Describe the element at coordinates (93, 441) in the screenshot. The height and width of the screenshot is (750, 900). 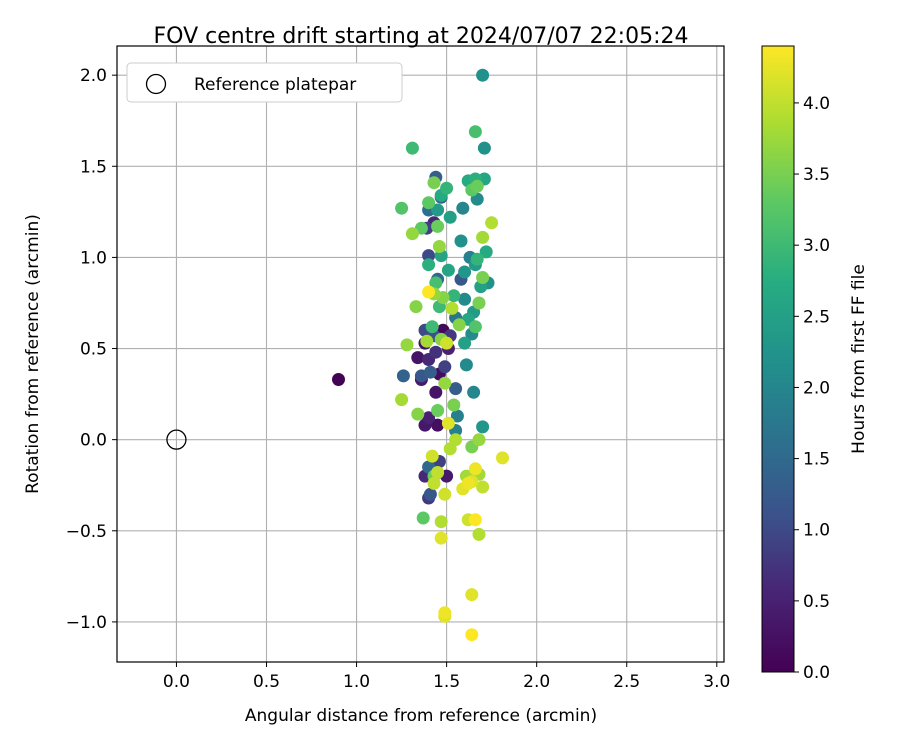
I see `y-tick-label: 0.0` at that location.